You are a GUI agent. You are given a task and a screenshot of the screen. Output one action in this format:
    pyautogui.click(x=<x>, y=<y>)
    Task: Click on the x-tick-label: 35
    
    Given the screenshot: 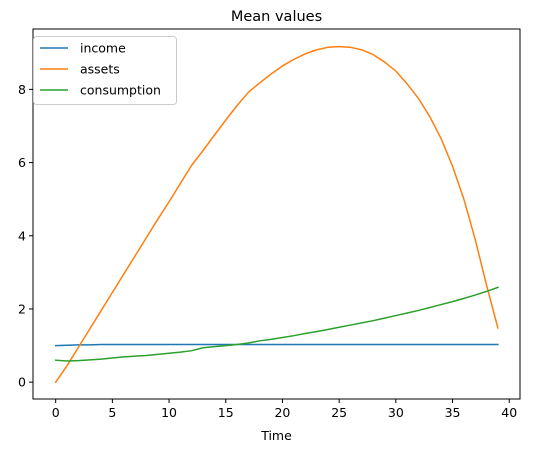 What is the action you would take?
    pyautogui.click(x=453, y=412)
    